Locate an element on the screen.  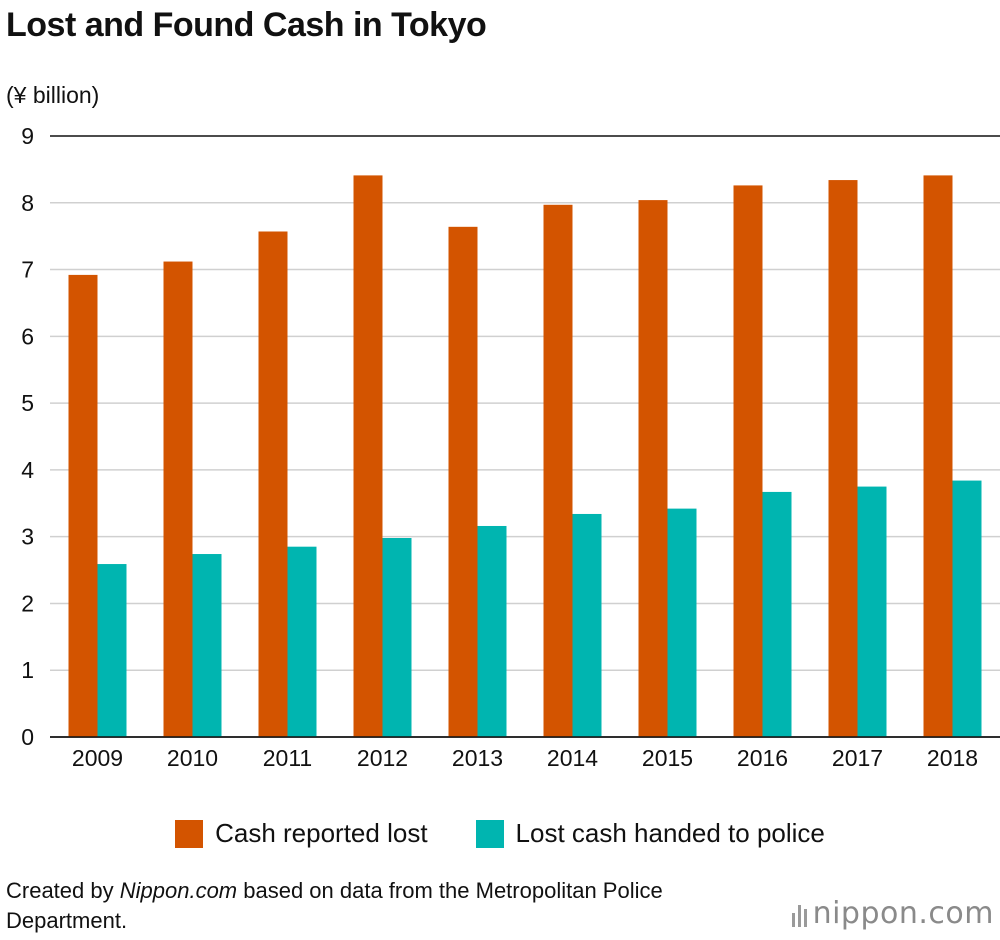
logo-text: nippon.com is located at coordinates (903, 913).